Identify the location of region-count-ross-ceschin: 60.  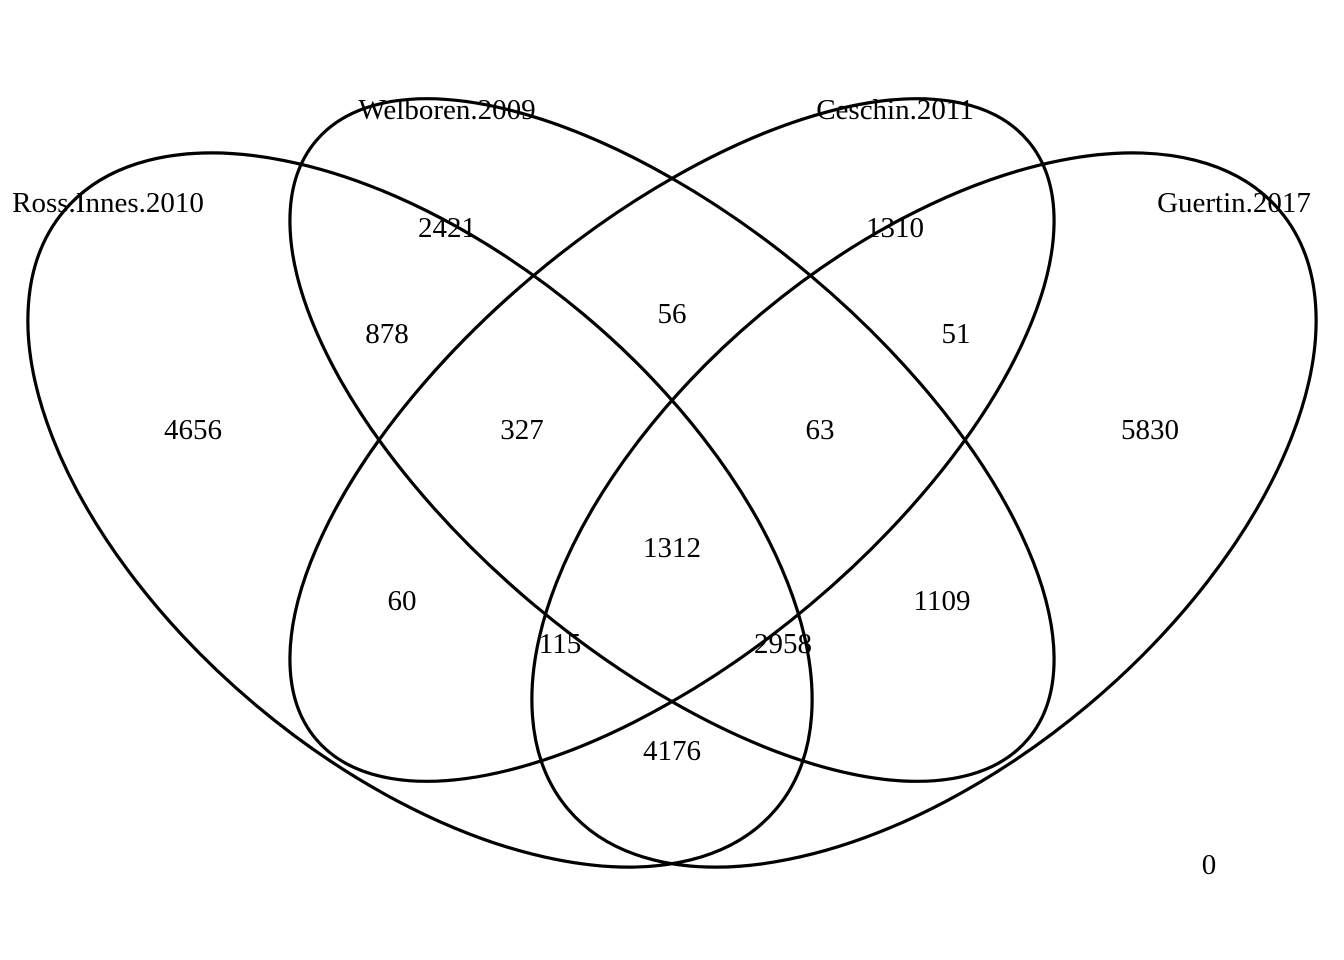
(402, 601).